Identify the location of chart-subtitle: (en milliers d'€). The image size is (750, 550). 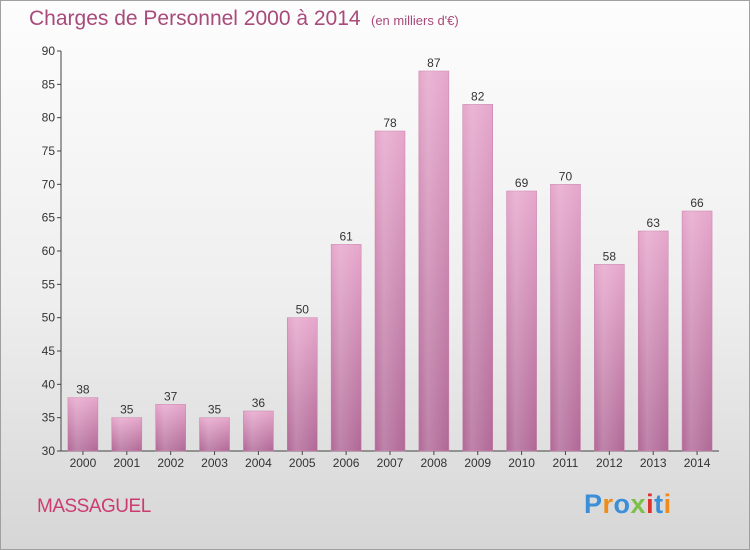
(415, 20).